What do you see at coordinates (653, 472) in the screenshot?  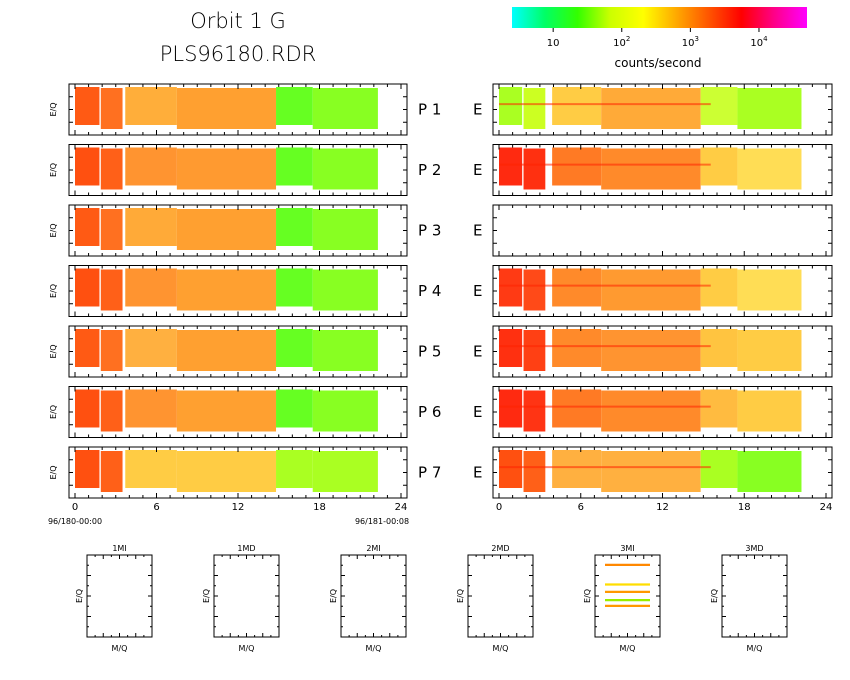 I see `panel-e7: E` at bounding box center [653, 472].